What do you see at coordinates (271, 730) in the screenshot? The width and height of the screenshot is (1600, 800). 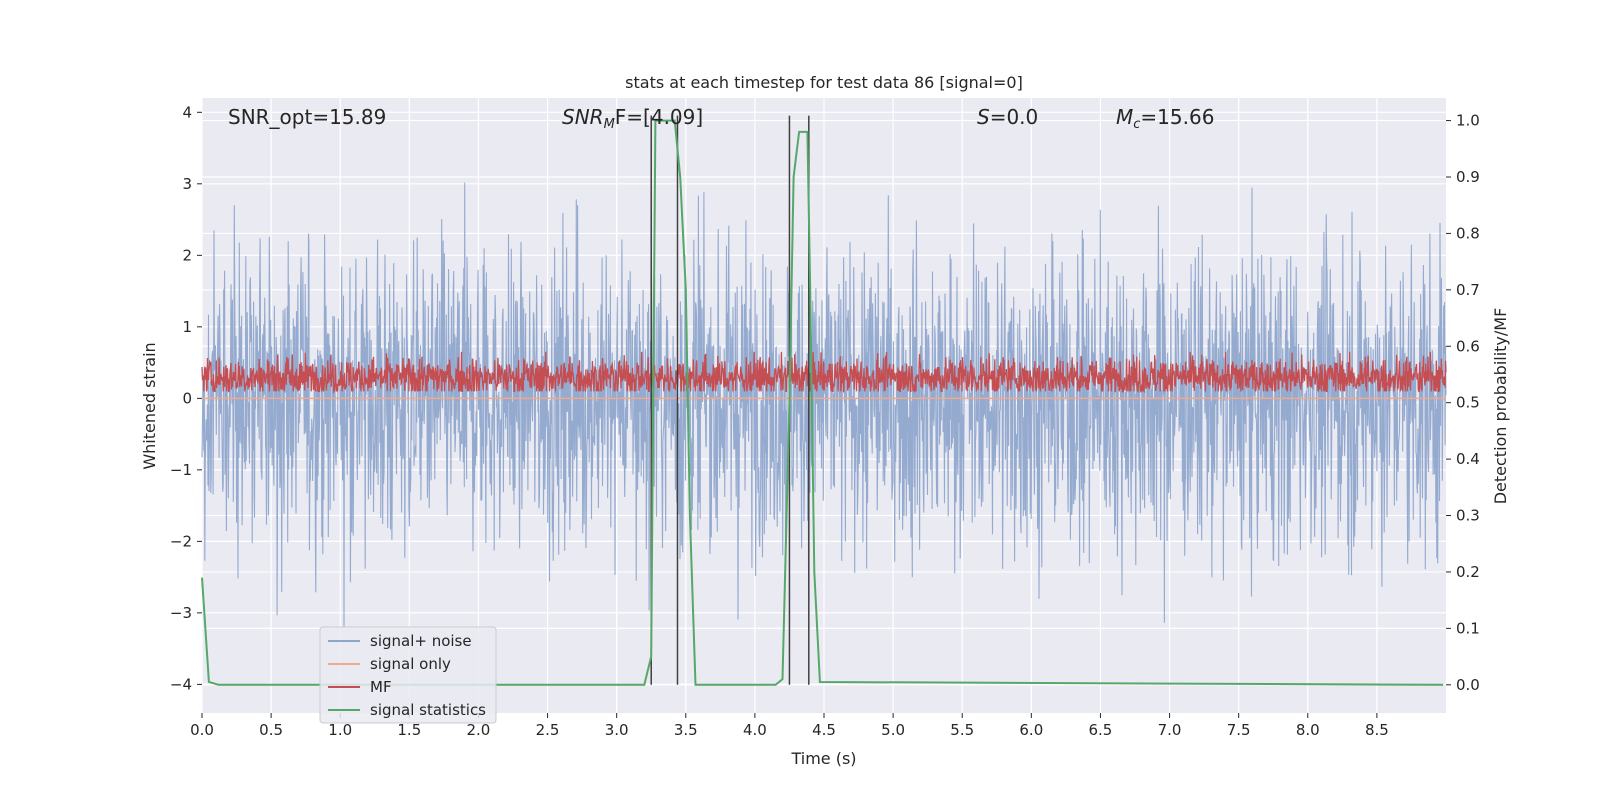 I see `x-tick-label-1: 0.5` at bounding box center [271, 730].